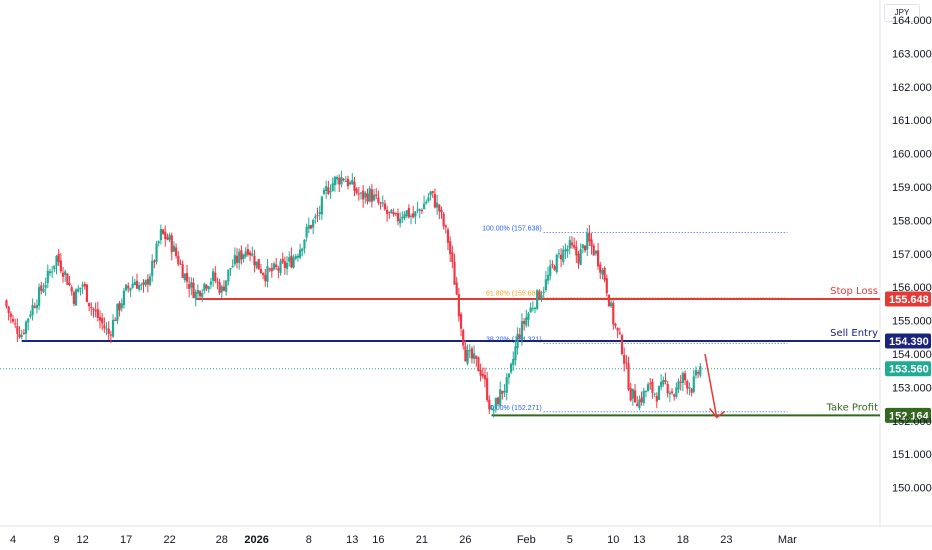  What do you see at coordinates (711, 385) in the screenshot?
I see `projection-arrow-shaft` at bounding box center [711, 385].